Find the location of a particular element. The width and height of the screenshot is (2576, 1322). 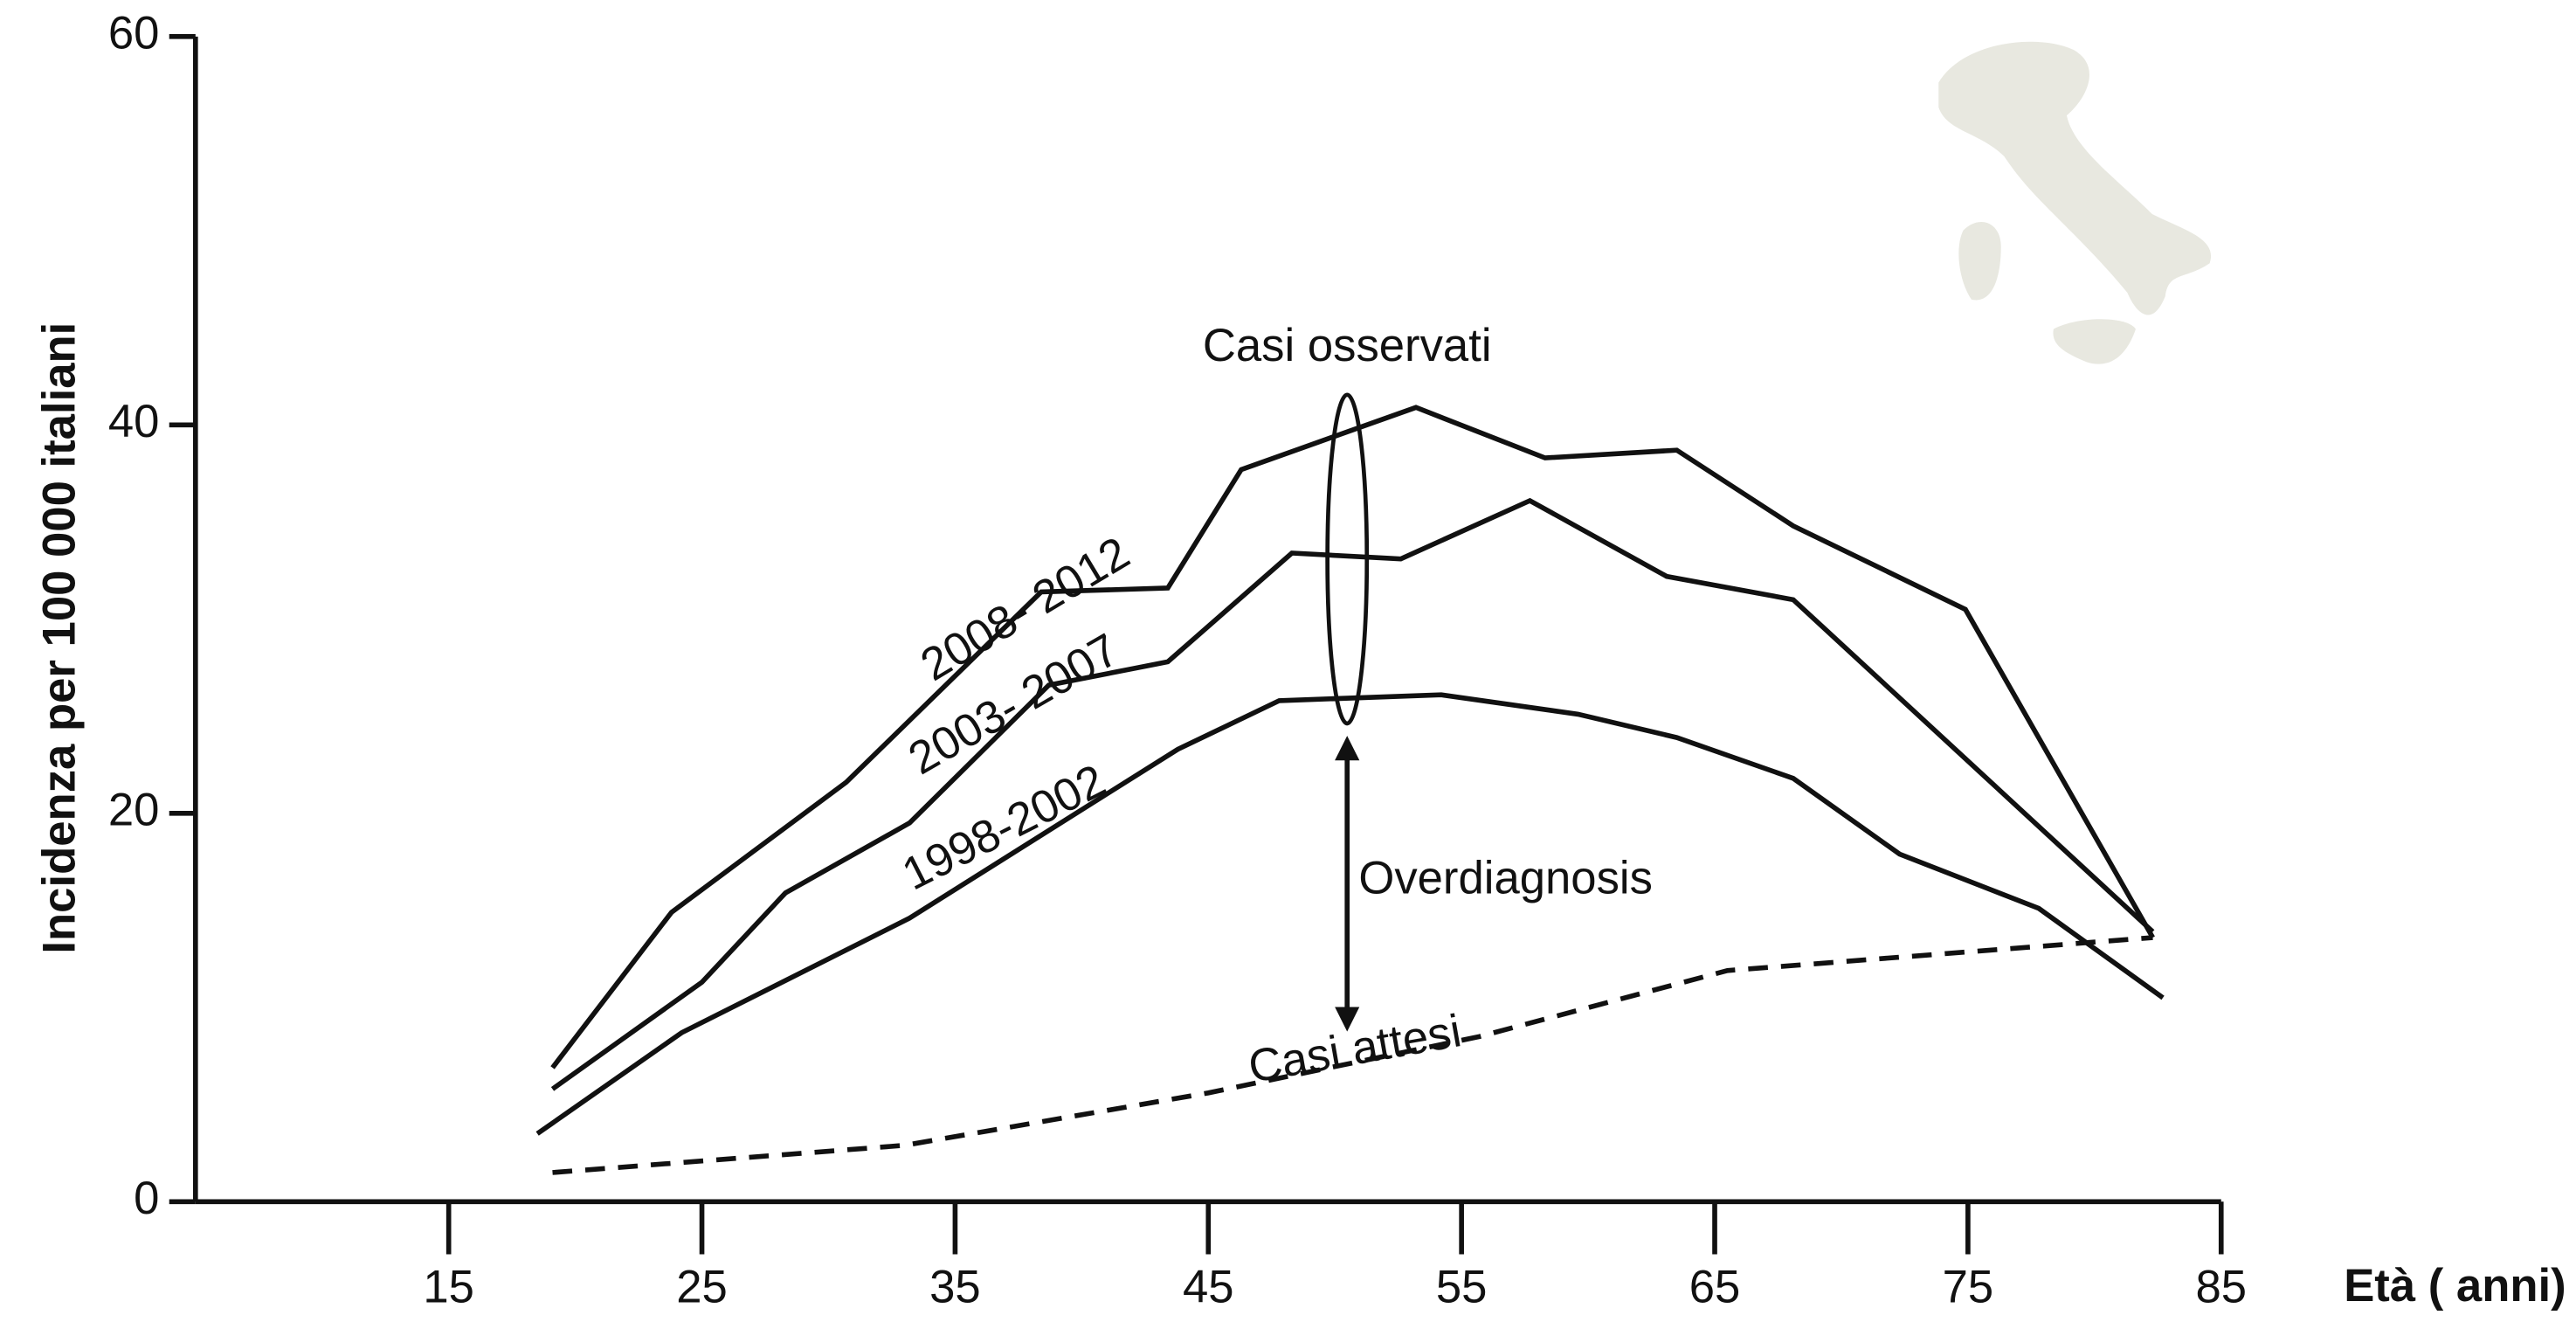

line is located at coordinates (1352, 1055).